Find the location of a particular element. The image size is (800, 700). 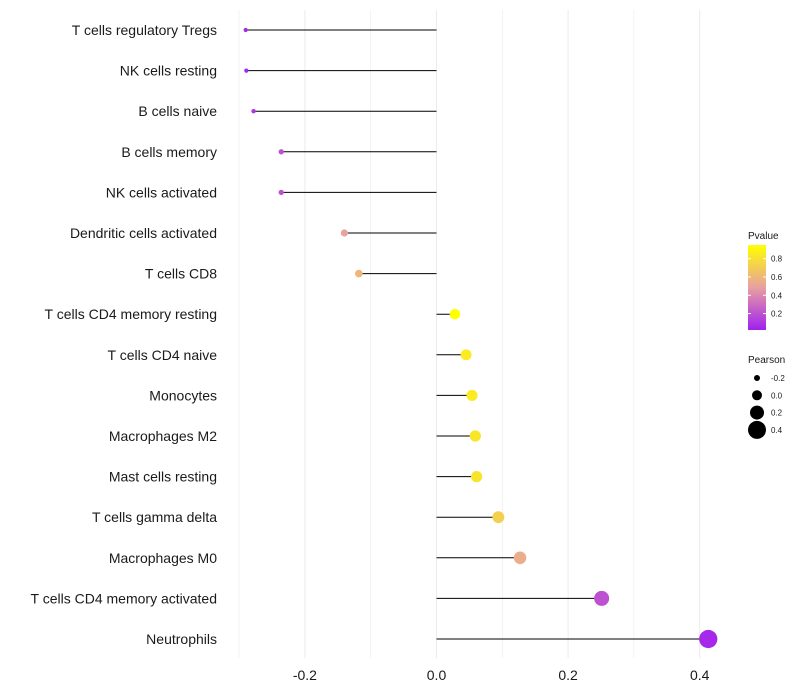

pvalue-legend-title: Pvalue is located at coordinates (763, 236).